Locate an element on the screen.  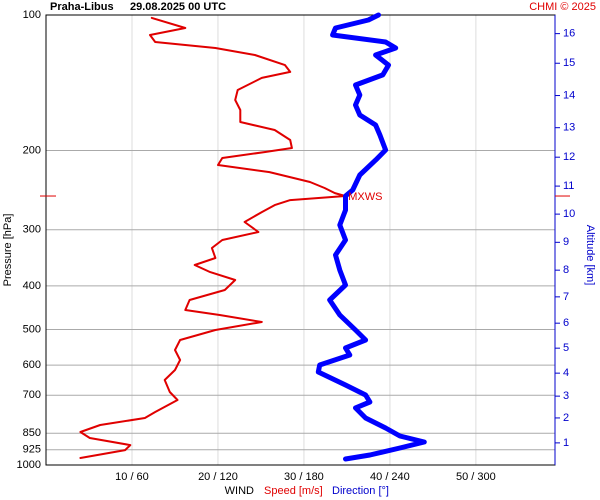
y-tick-label: 500 is located at coordinates (32, 329).